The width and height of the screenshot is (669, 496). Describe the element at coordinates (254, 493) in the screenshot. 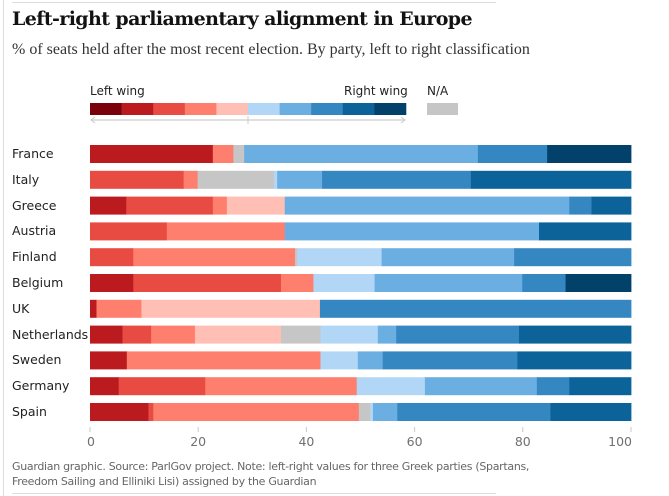

I see `bottom-divider` at that location.